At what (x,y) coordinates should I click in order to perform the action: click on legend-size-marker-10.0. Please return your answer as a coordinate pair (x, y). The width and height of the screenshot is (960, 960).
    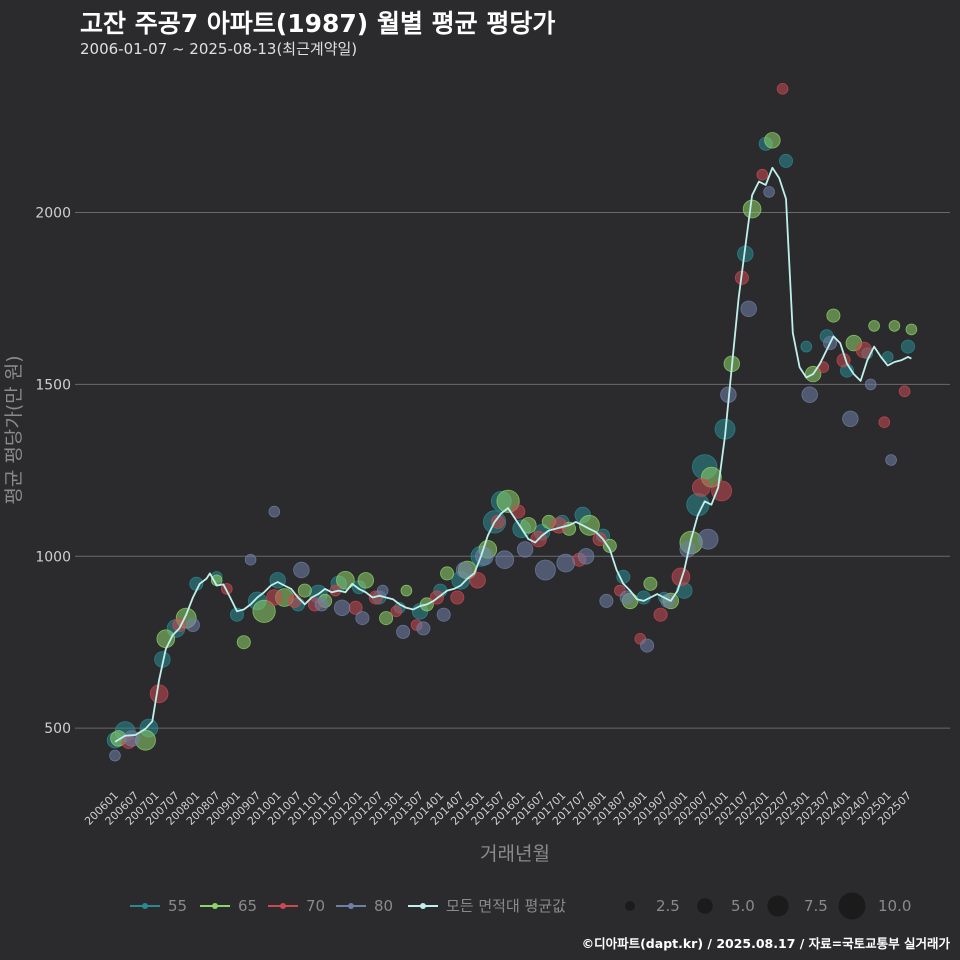
    Looking at the image, I should click on (852, 906).